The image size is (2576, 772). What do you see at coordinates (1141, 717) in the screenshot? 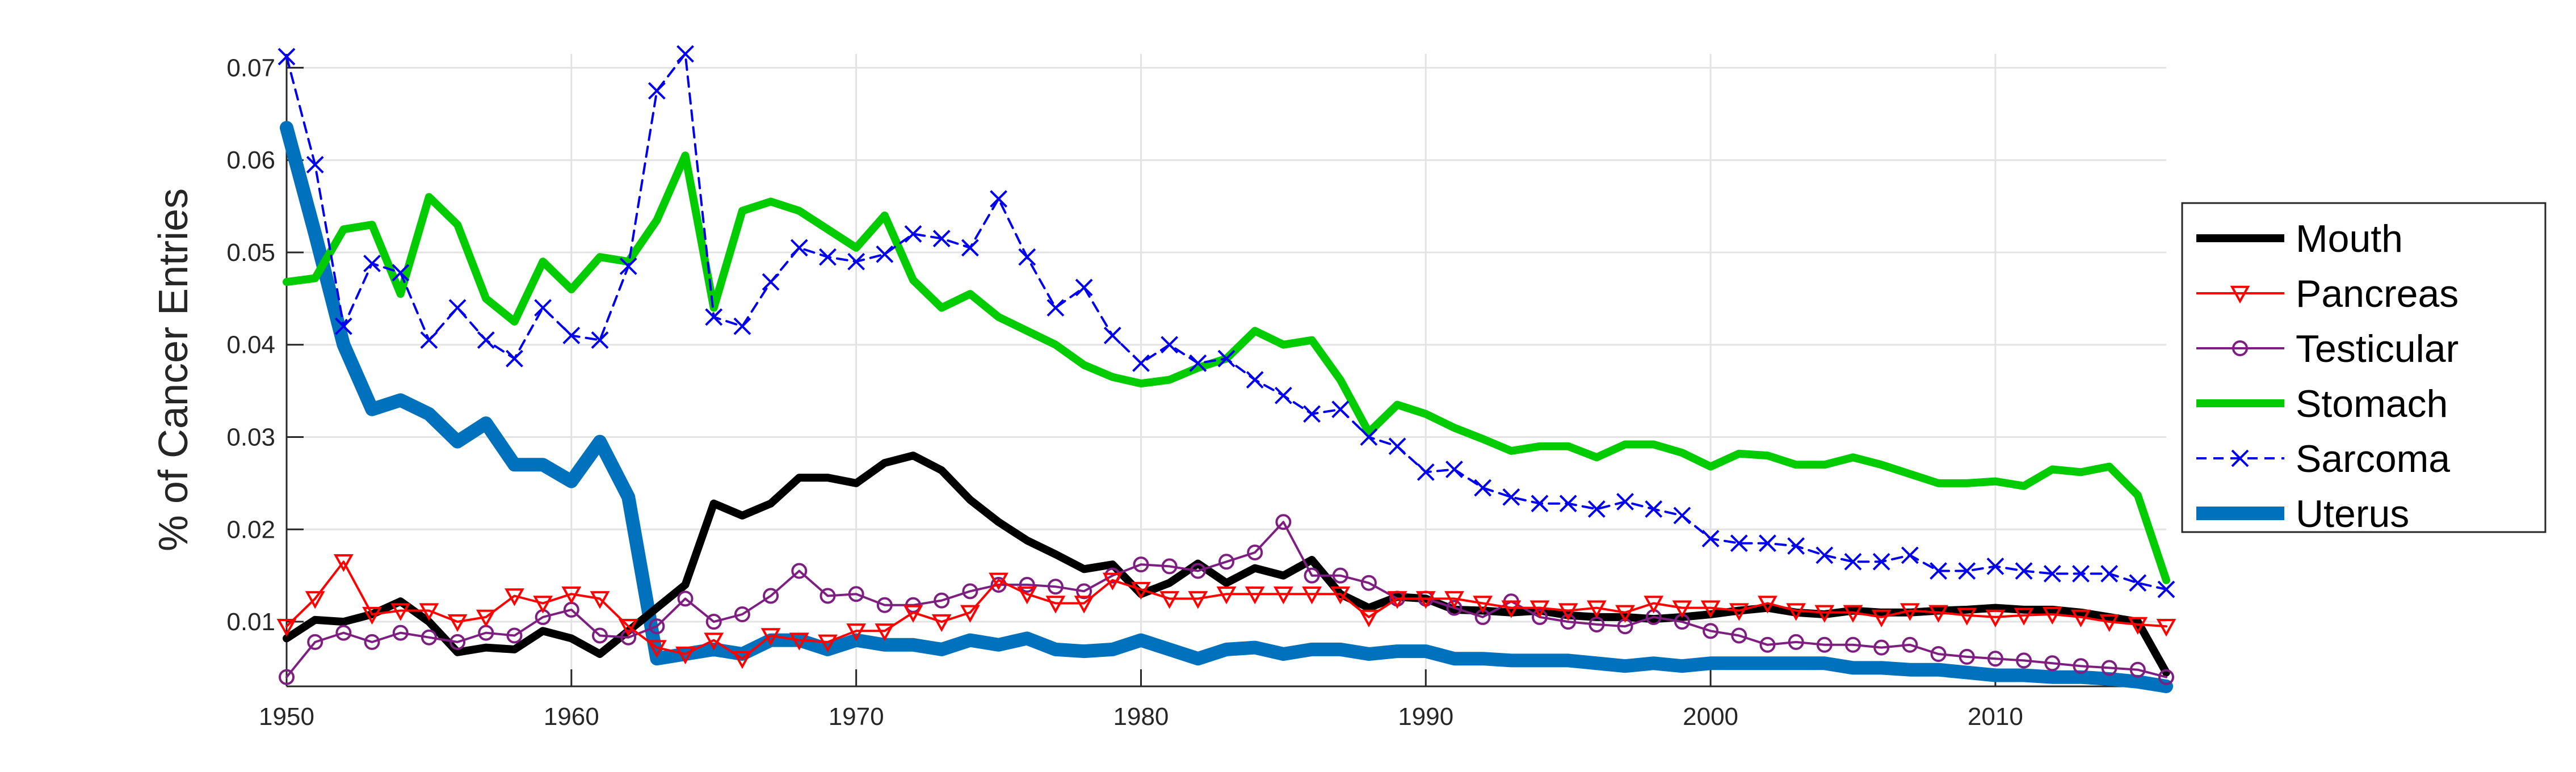
I see `x-tick-label: 1980` at bounding box center [1141, 717].